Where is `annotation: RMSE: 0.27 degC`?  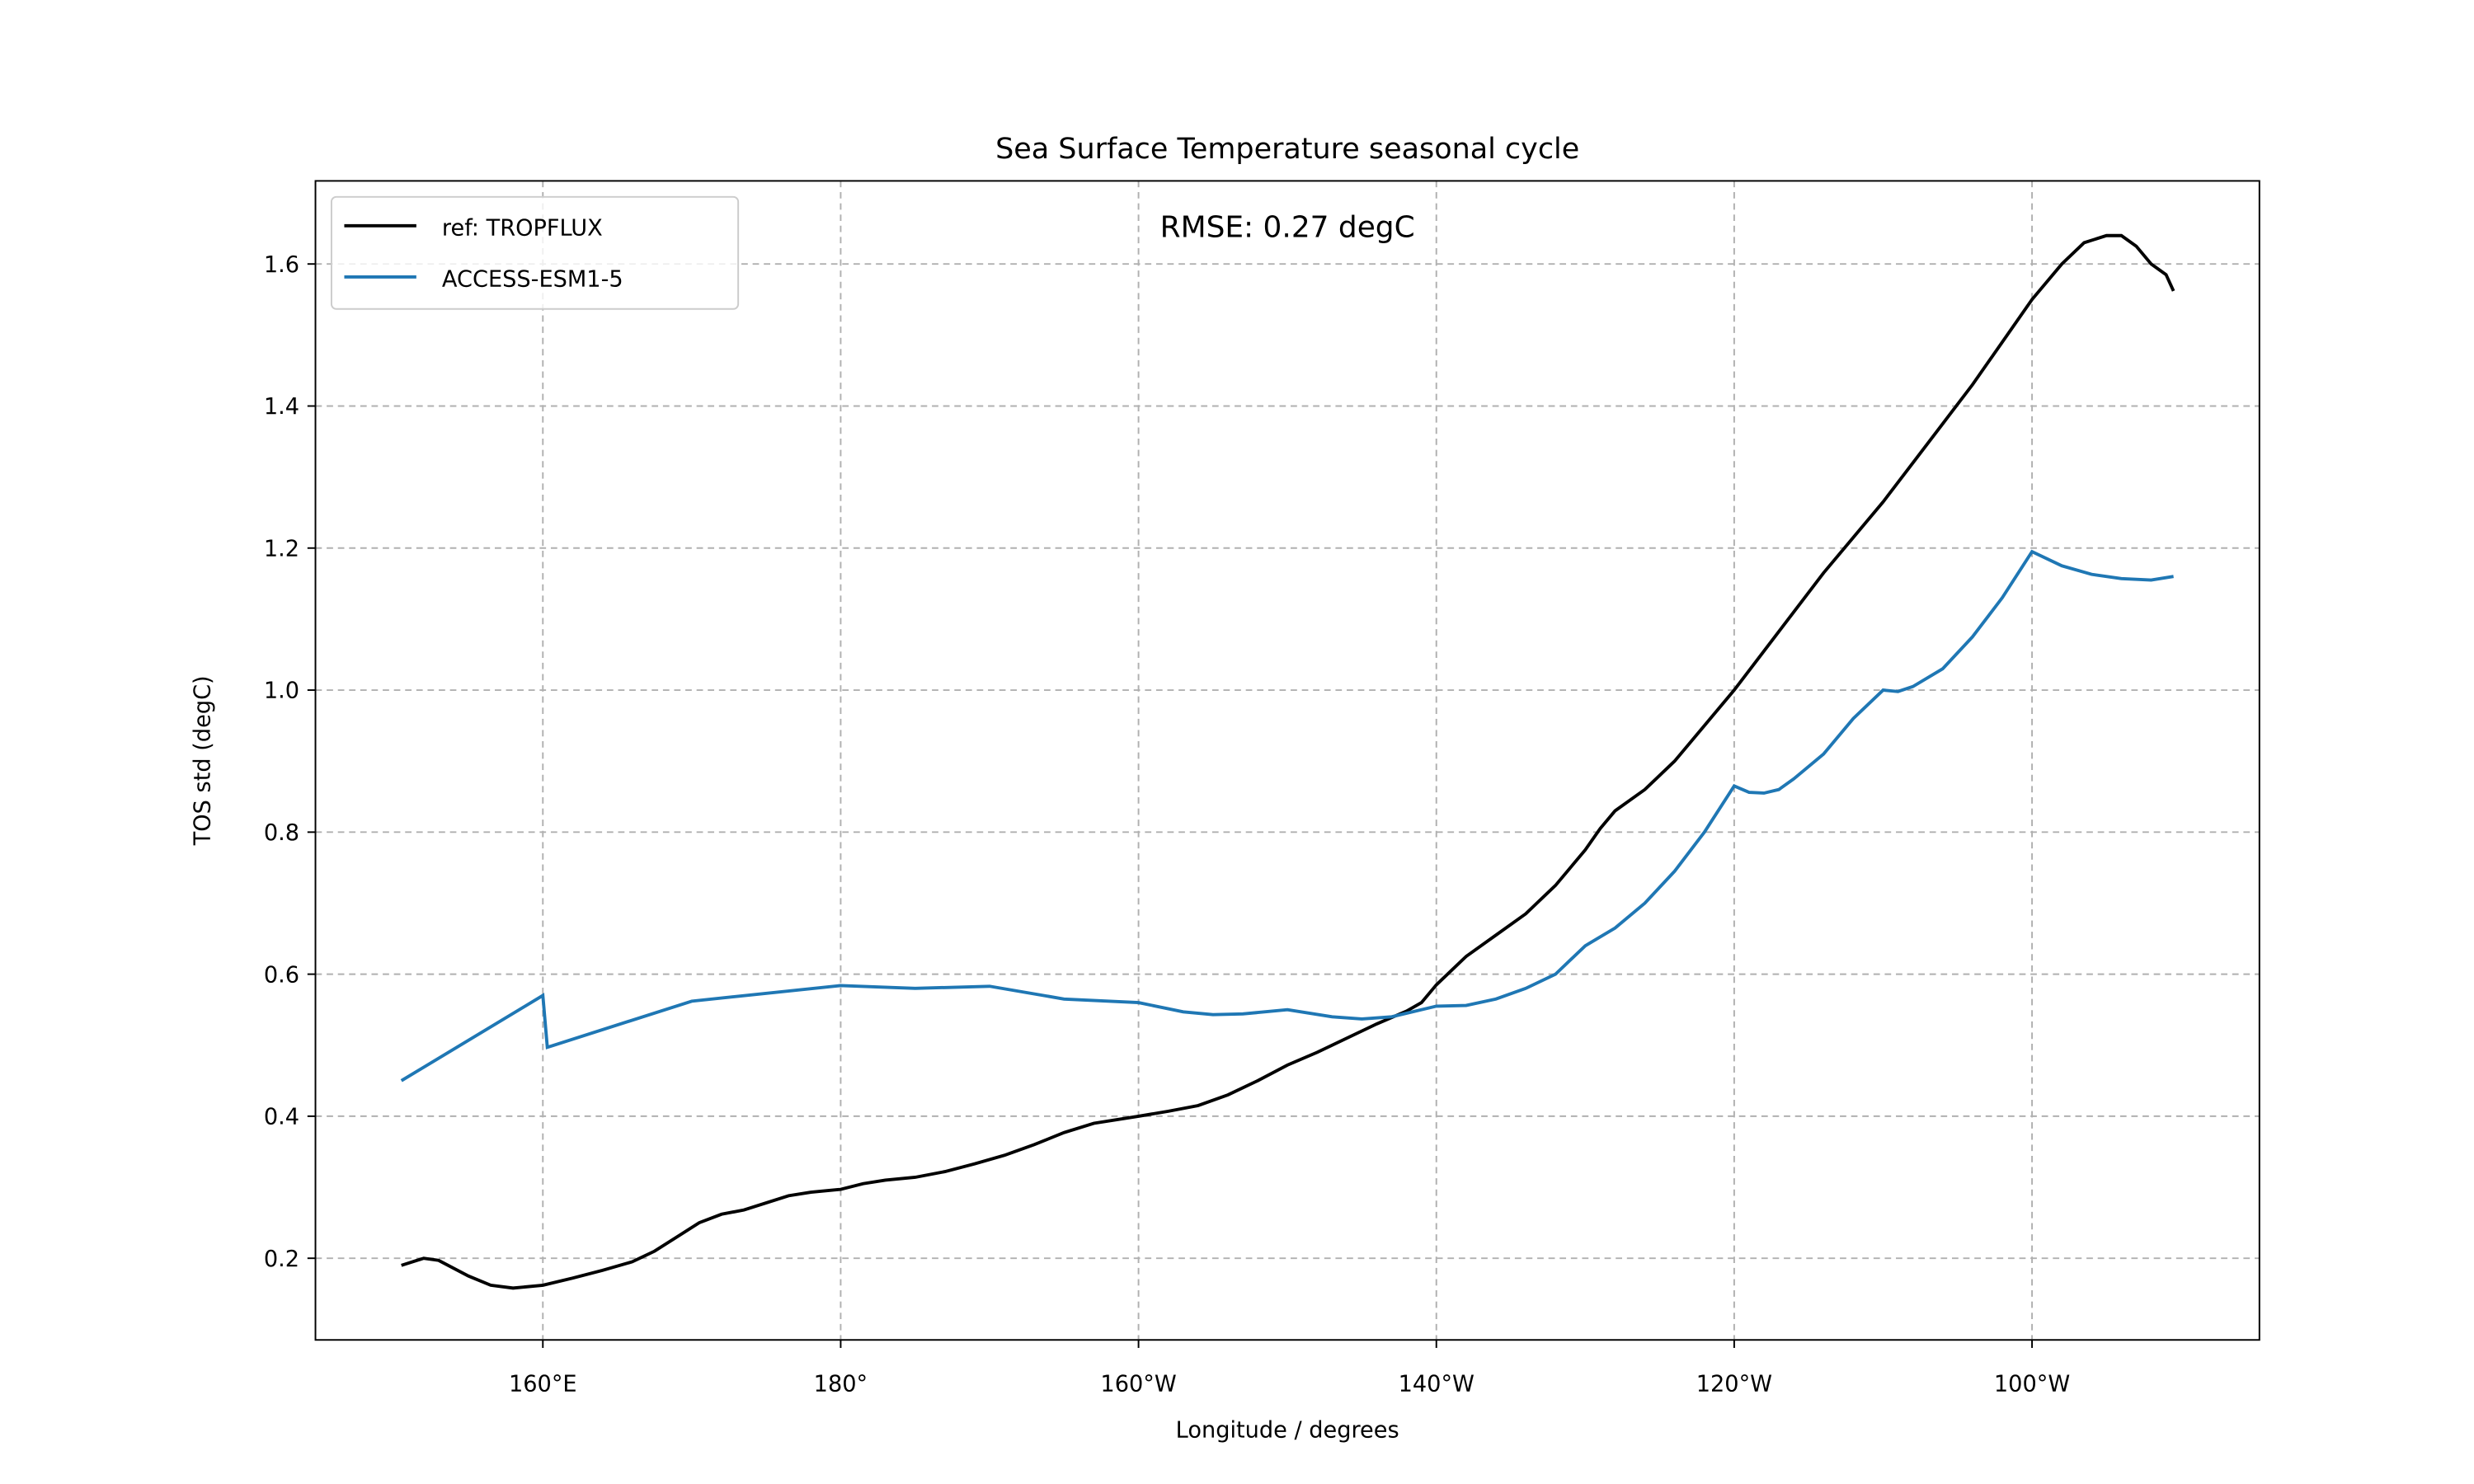 annotation: RMSE: 0.27 degC is located at coordinates (1287, 227).